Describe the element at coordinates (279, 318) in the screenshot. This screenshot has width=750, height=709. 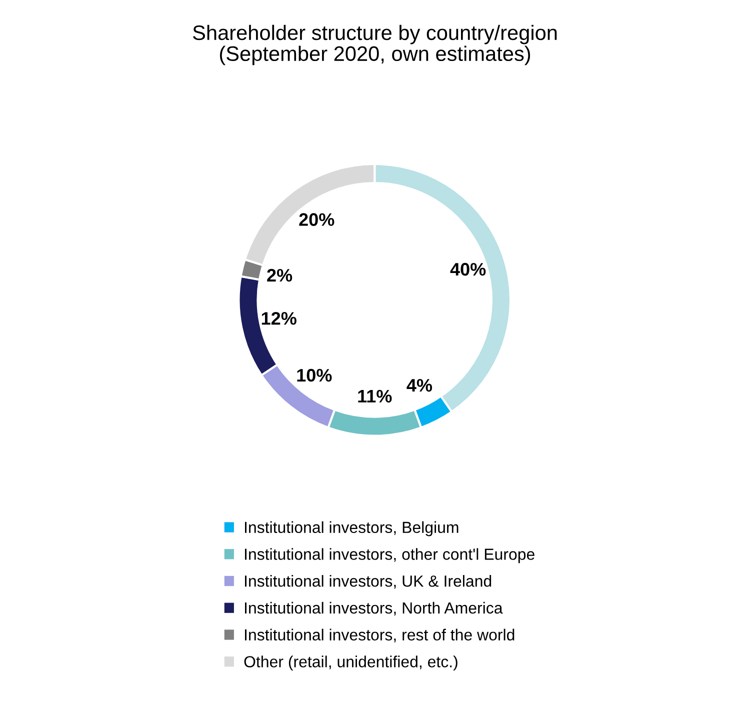
I see `data-label: 12%` at that location.